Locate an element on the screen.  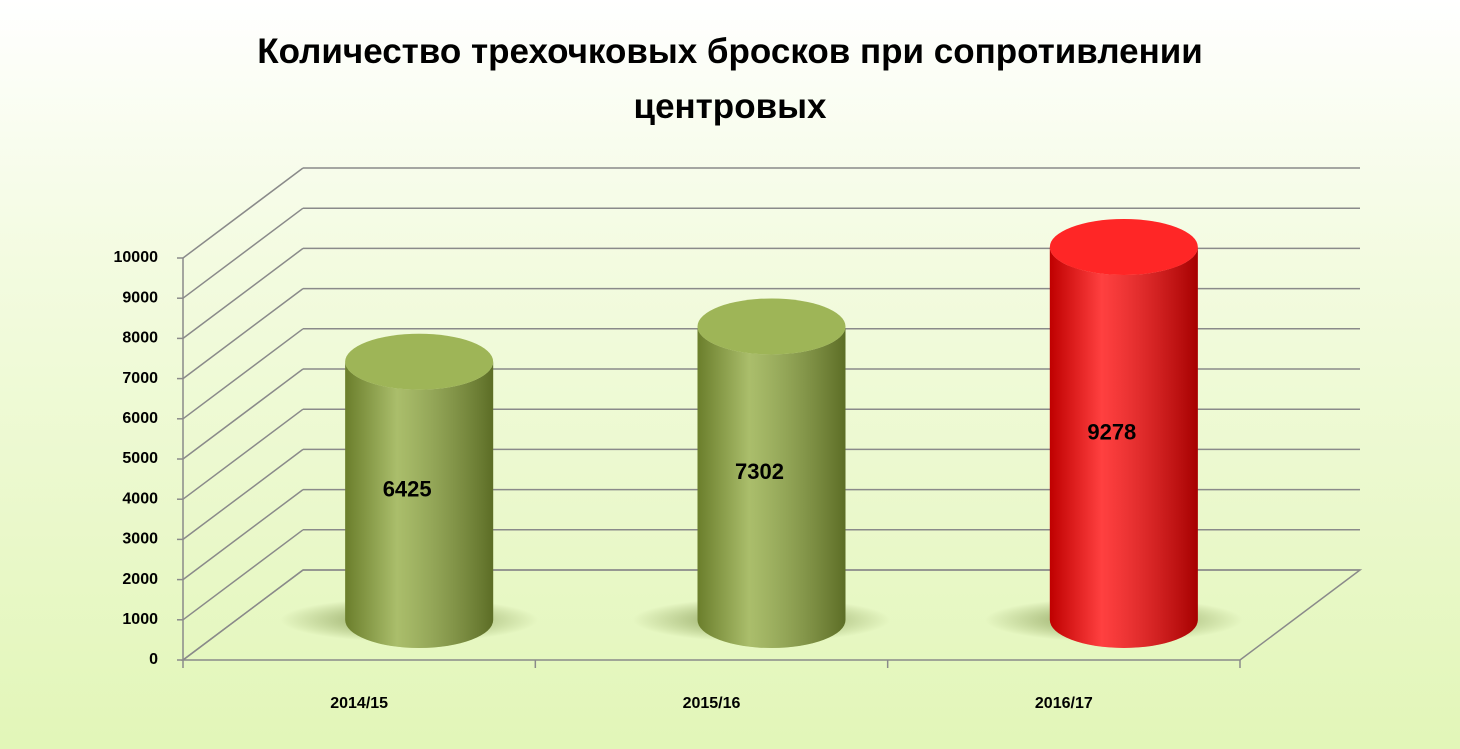
y-tick-label: 7000 is located at coordinates (140, 378).